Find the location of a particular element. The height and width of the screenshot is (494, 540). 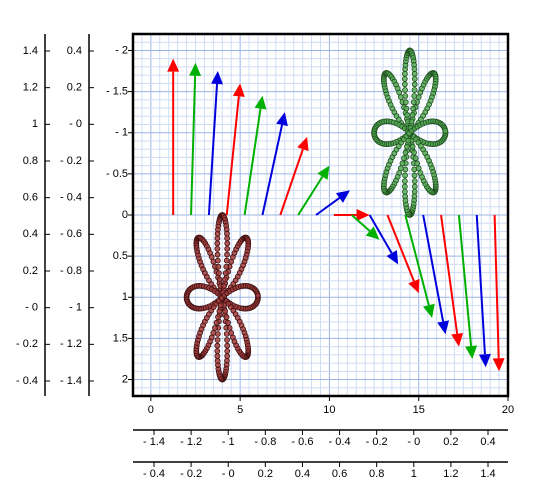

bottom-lower-tick-label: - 0.2 is located at coordinates (191, 474).